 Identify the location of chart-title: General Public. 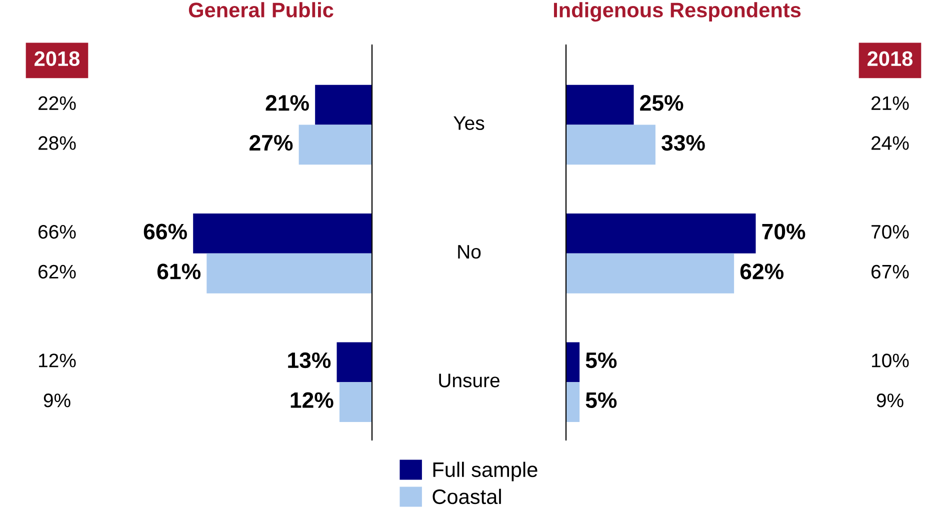
(261, 10).